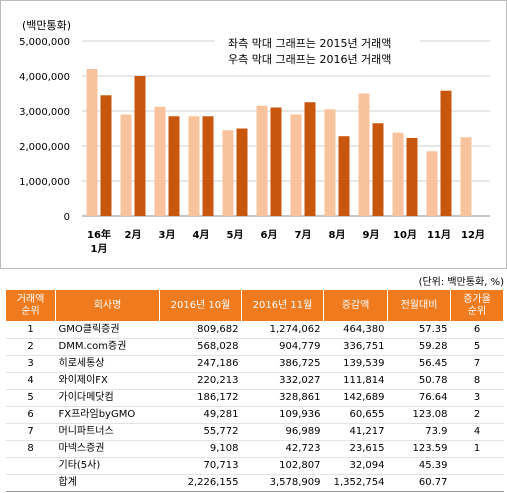 The image size is (507, 493). I want to click on col-change-cell: 23,615, so click(355, 449).